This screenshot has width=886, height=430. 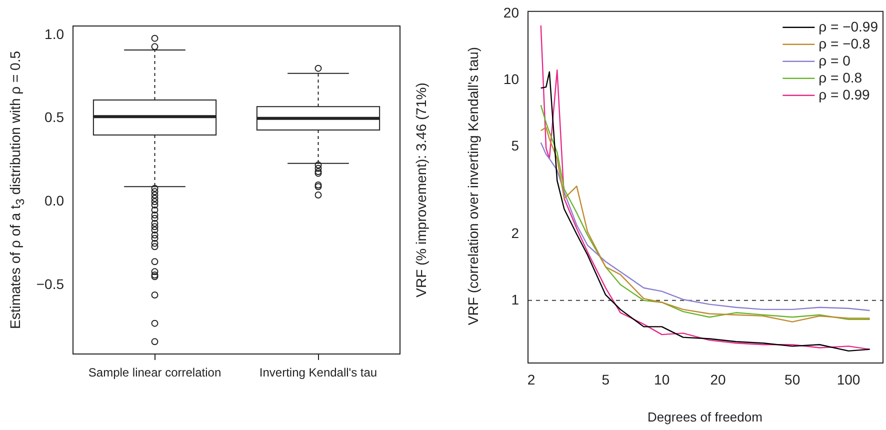 I want to click on y-tick-label: 2, so click(x=515, y=232).